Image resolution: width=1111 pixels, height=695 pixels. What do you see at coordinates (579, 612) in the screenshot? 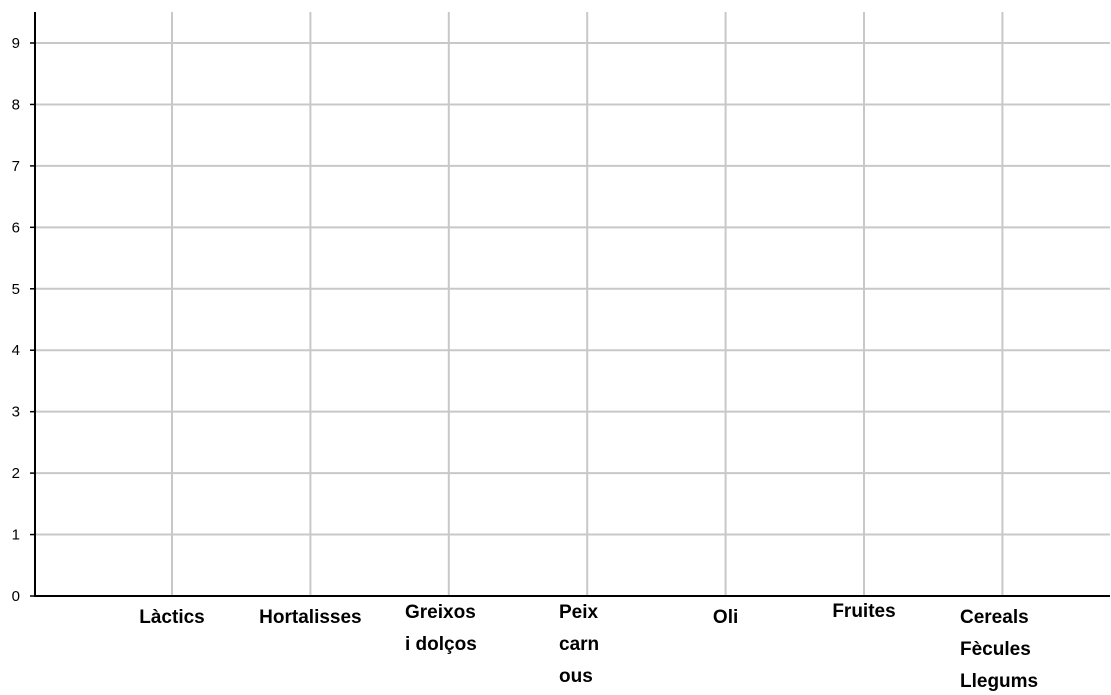
I see `x-tick-label-line: Peix` at bounding box center [579, 612].